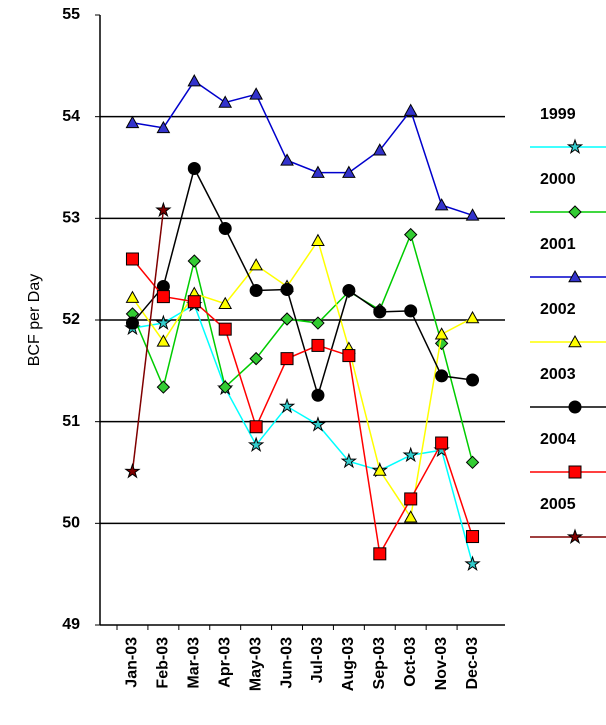  What do you see at coordinates (34, 320) in the screenshot?
I see `y-axis-title: BCF per Day` at bounding box center [34, 320].